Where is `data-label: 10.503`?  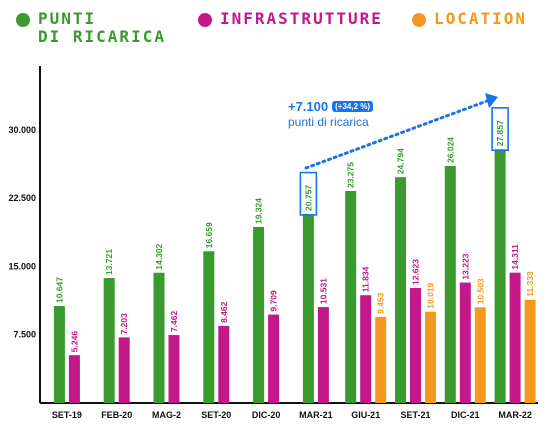
data-label: 10.503 is located at coordinates (480, 291).